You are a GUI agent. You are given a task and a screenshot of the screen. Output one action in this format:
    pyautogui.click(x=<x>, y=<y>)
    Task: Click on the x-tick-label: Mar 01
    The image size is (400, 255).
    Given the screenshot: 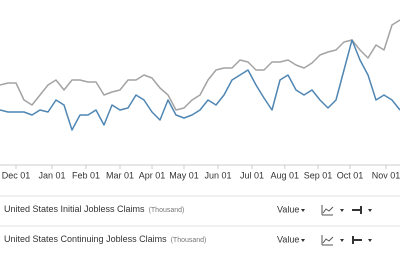 What is the action you would take?
    pyautogui.click(x=120, y=175)
    